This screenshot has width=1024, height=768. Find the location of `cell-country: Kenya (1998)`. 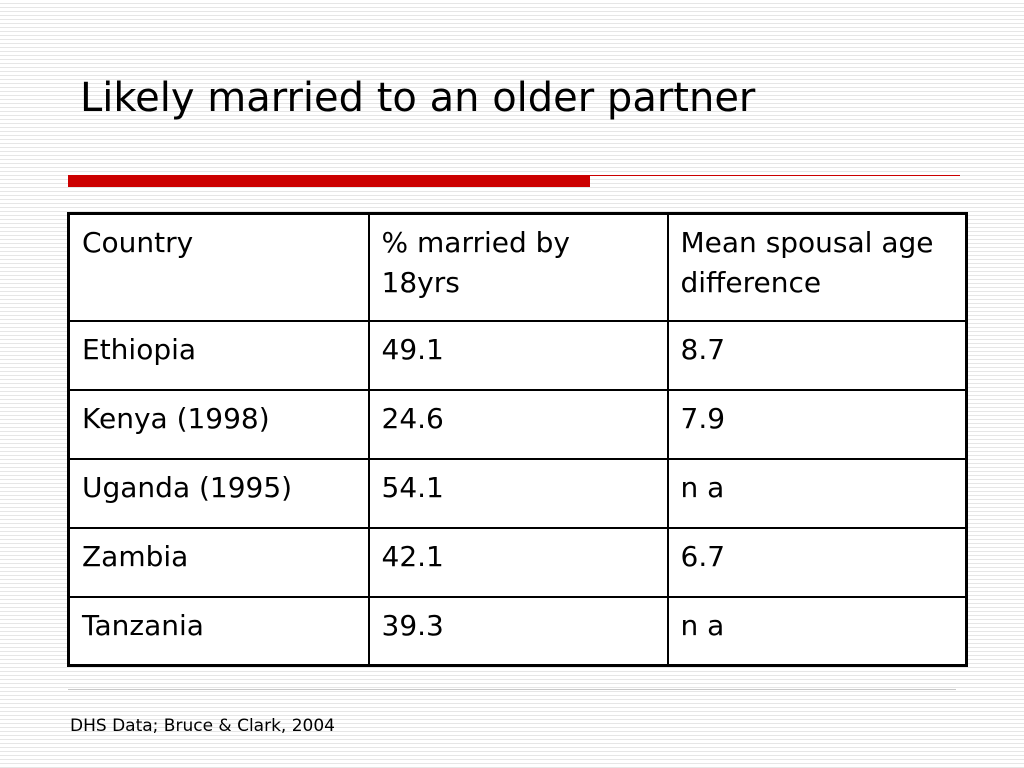

cell-country: Kenya (1998) is located at coordinates (218, 424).